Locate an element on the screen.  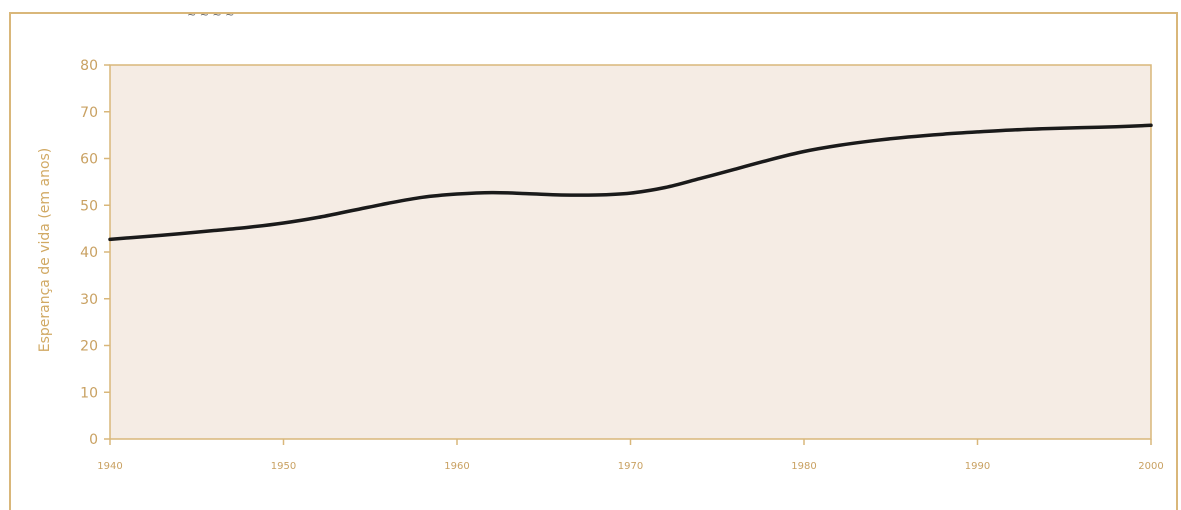
x-tick-label: 1980 is located at coordinates (803, 466).